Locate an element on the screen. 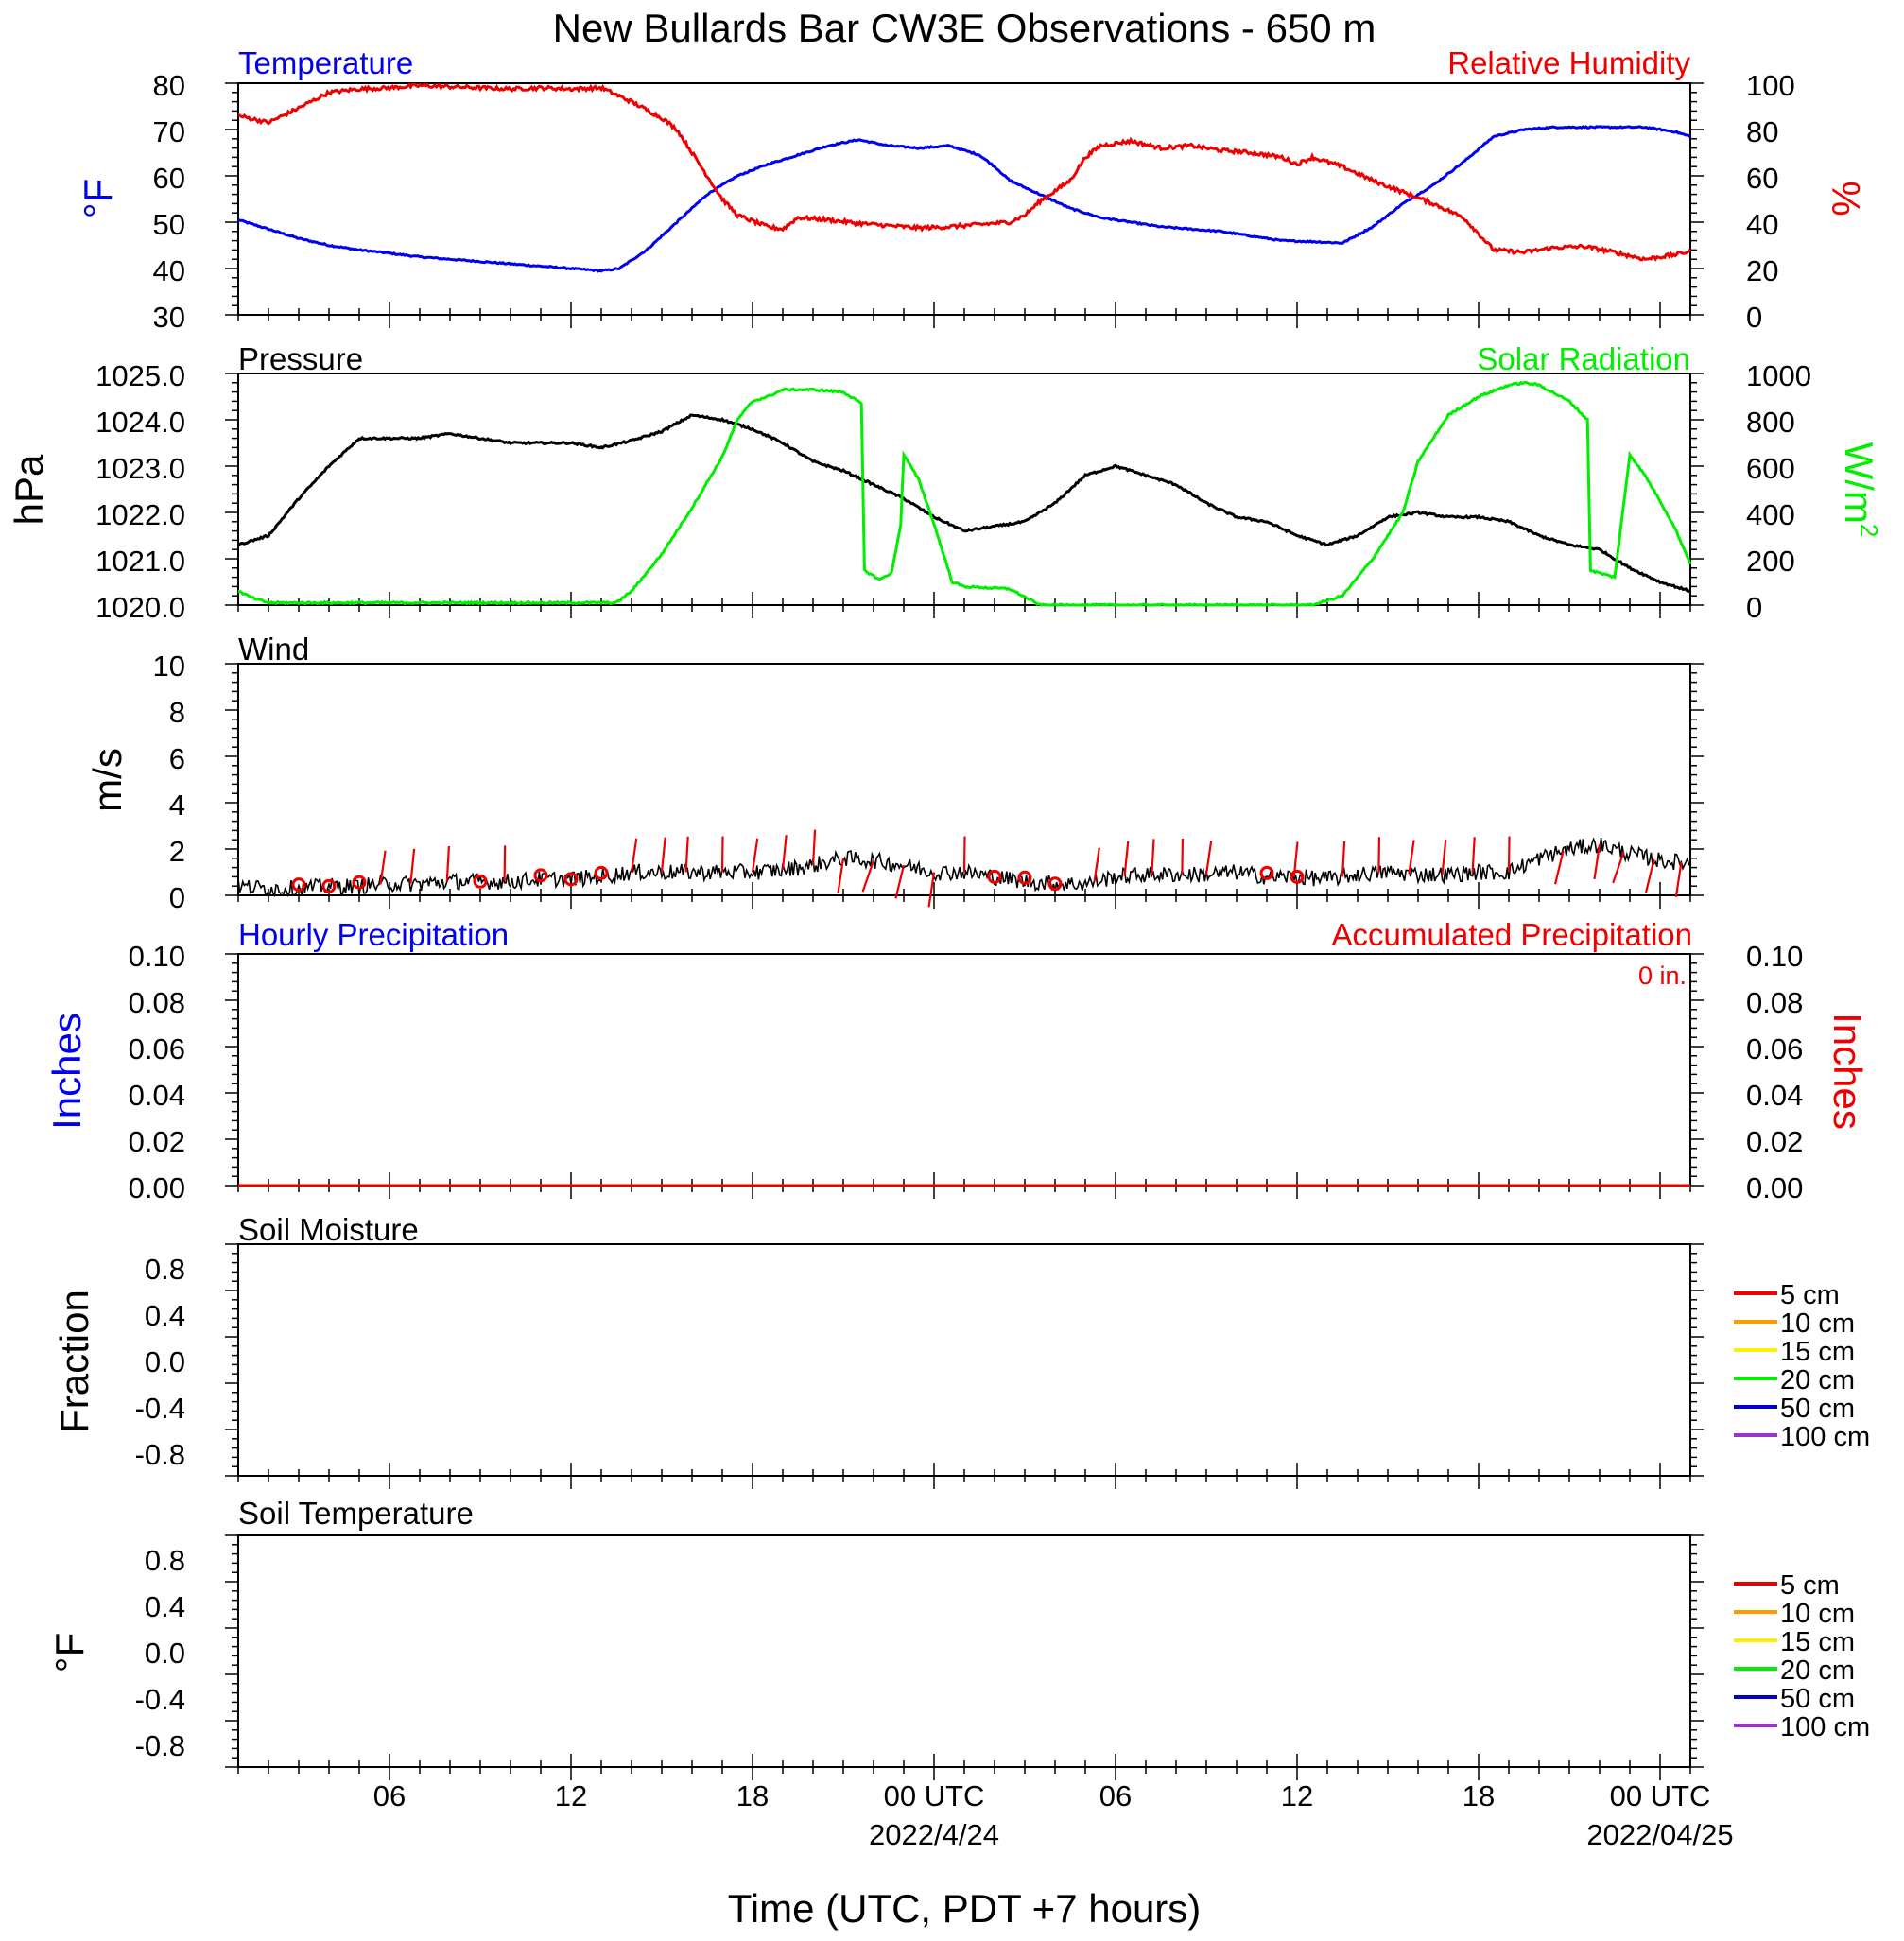 The width and height of the screenshot is (1904, 1941). accum-tick-label: 0.04 is located at coordinates (1774, 1096).